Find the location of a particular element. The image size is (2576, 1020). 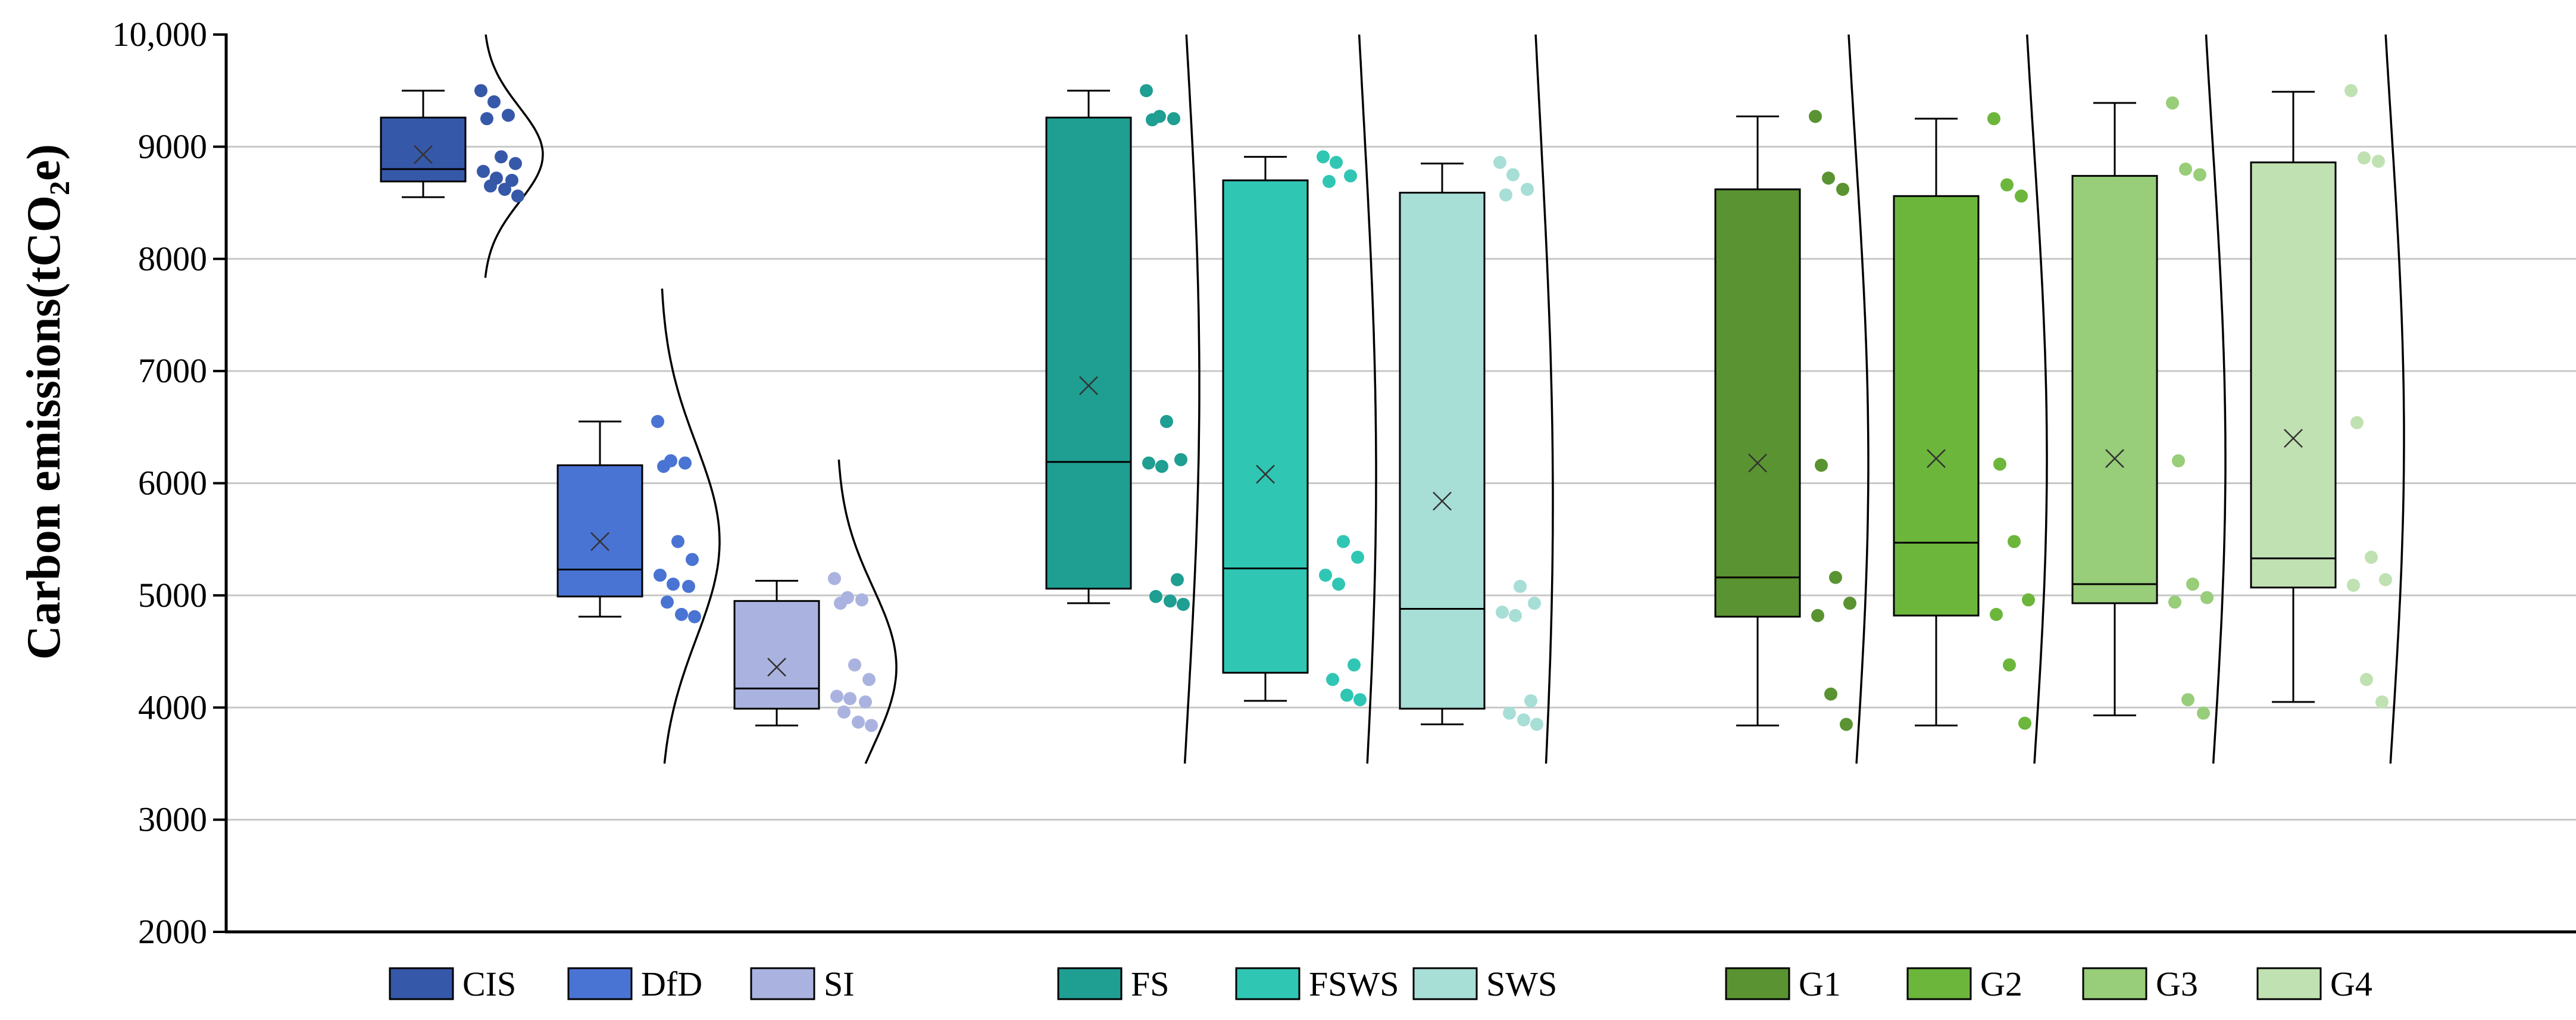

points-g1 is located at coordinates (1832, 421).